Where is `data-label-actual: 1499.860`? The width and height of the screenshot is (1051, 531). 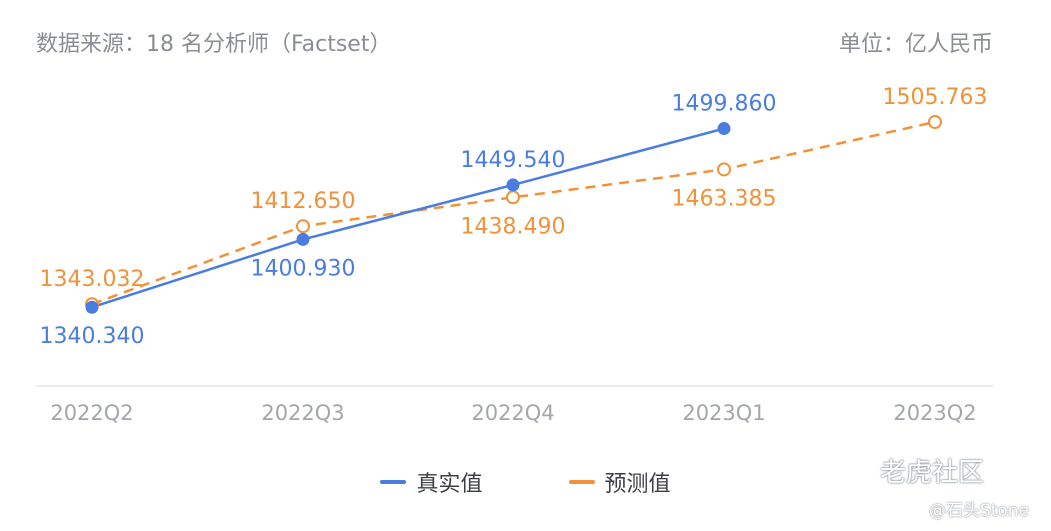 data-label-actual: 1499.860 is located at coordinates (724, 104).